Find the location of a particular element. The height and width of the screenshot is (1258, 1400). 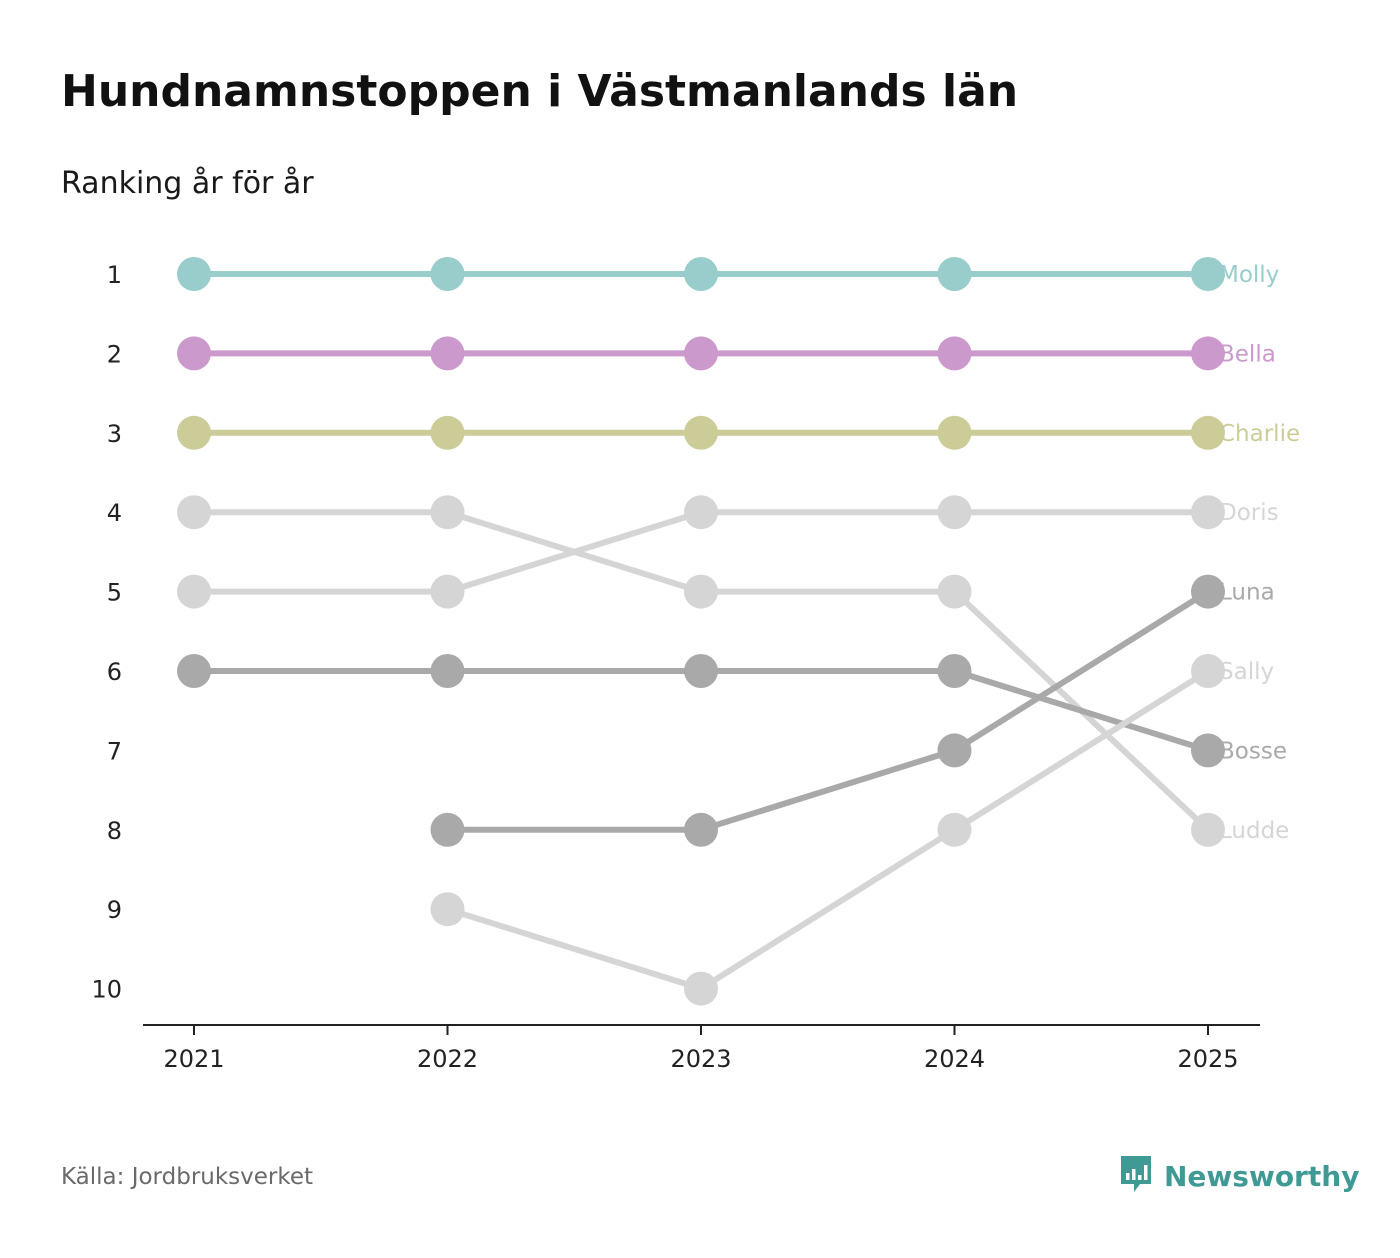

point-bosse-2025 is located at coordinates (1208, 750).